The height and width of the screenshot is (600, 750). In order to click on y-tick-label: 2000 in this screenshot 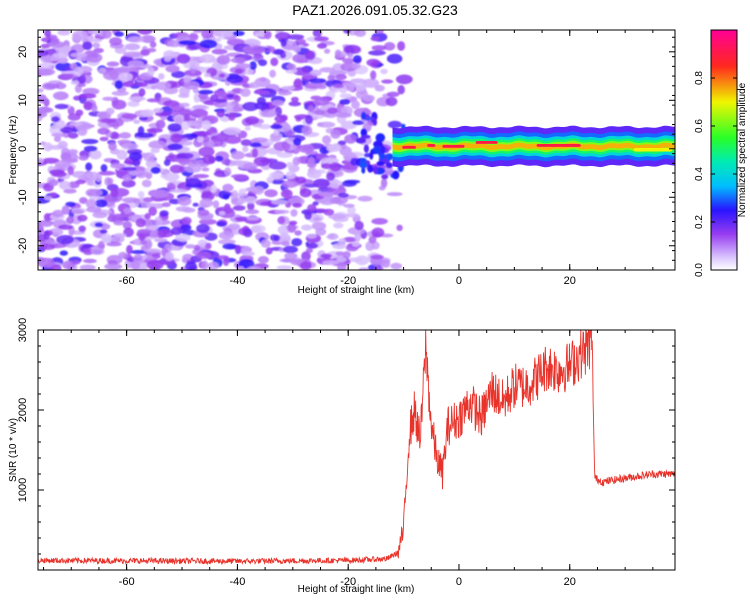, I will do `click(23, 410)`.